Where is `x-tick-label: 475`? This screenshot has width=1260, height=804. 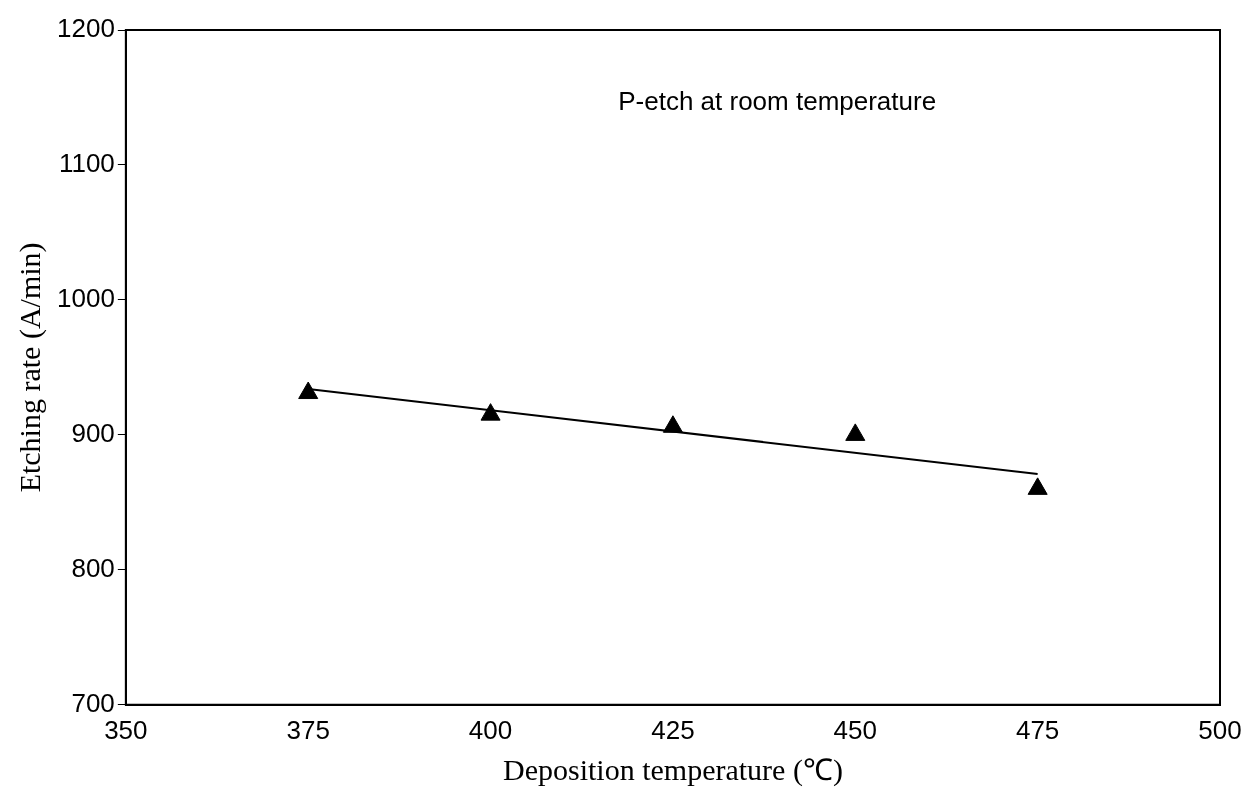
x-tick-label: 475 is located at coordinates (1037, 729).